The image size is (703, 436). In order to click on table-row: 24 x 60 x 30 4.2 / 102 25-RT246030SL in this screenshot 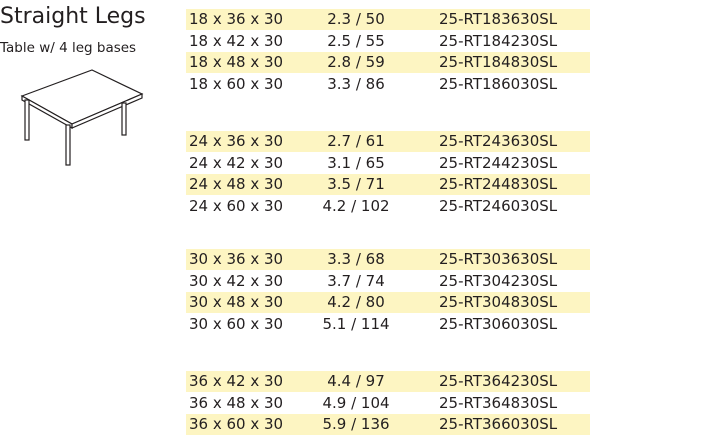, I will do `click(388, 206)`.